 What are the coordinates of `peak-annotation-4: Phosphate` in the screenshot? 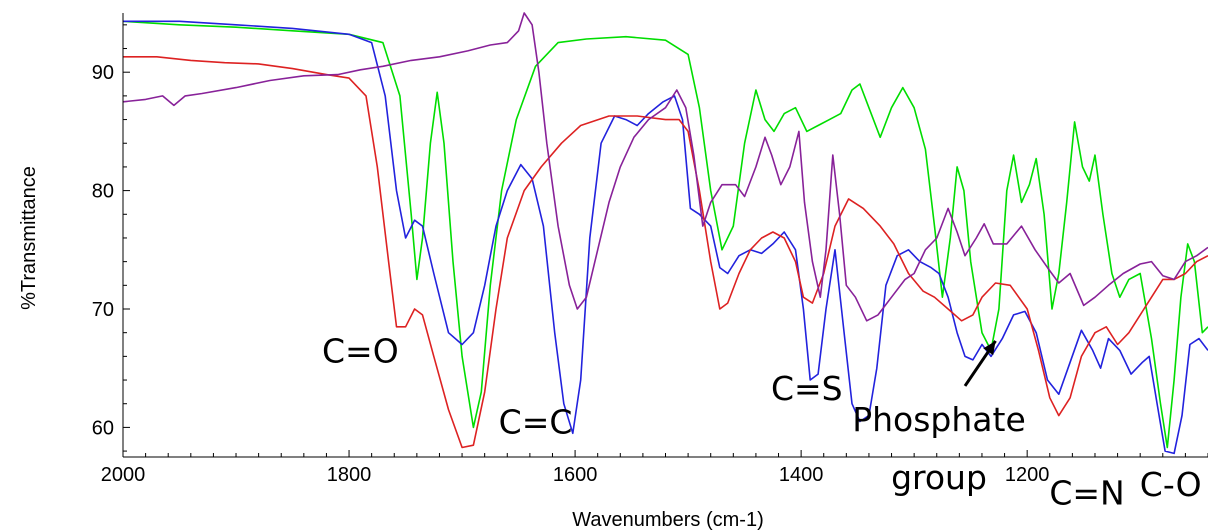 It's located at (939, 419).